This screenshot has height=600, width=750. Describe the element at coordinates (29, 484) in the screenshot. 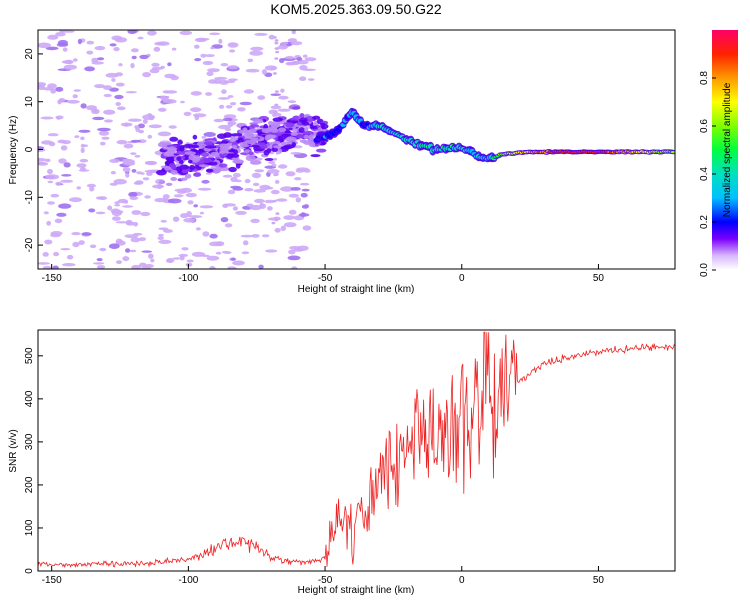

I see `y-tick-label: 200` at that location.